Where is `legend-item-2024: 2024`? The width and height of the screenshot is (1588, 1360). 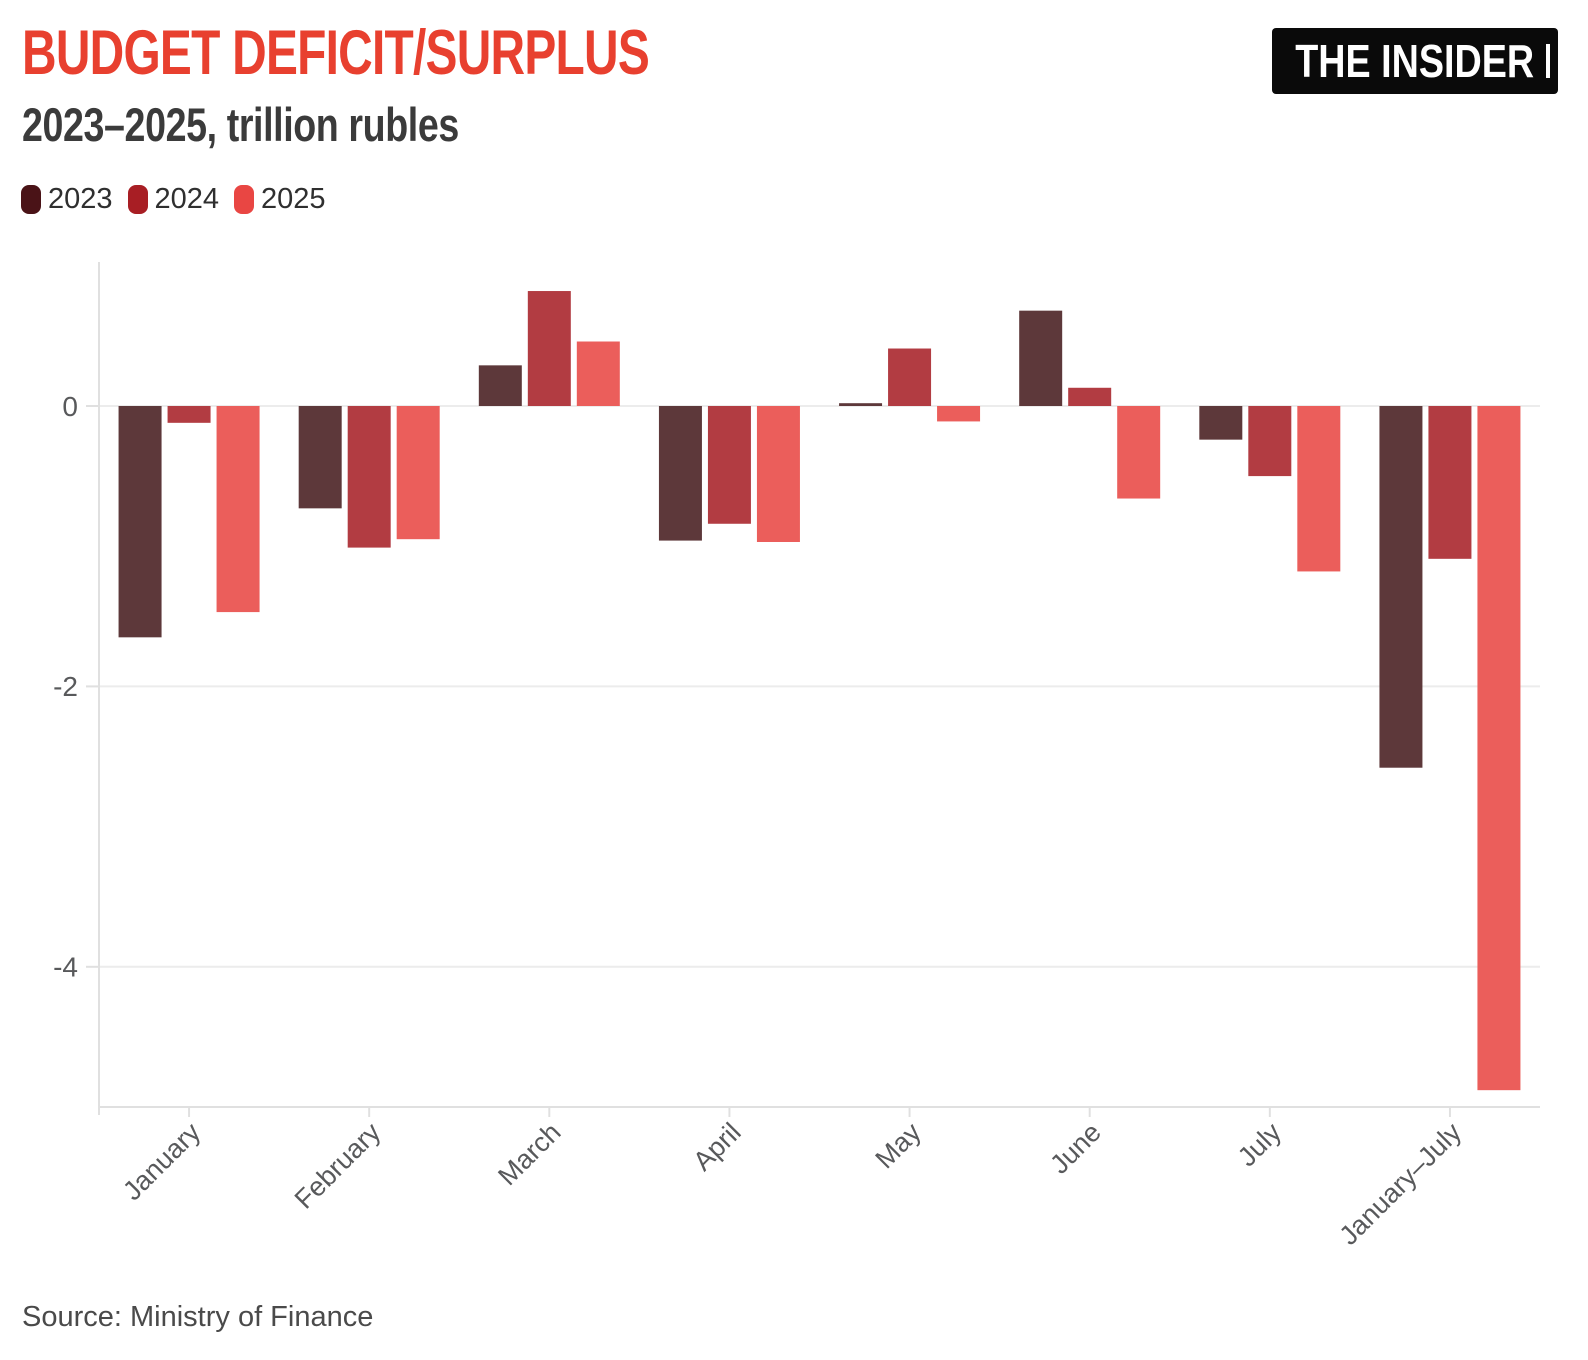
legend-item-2024: 2024 is located at coordinates (173, 199).